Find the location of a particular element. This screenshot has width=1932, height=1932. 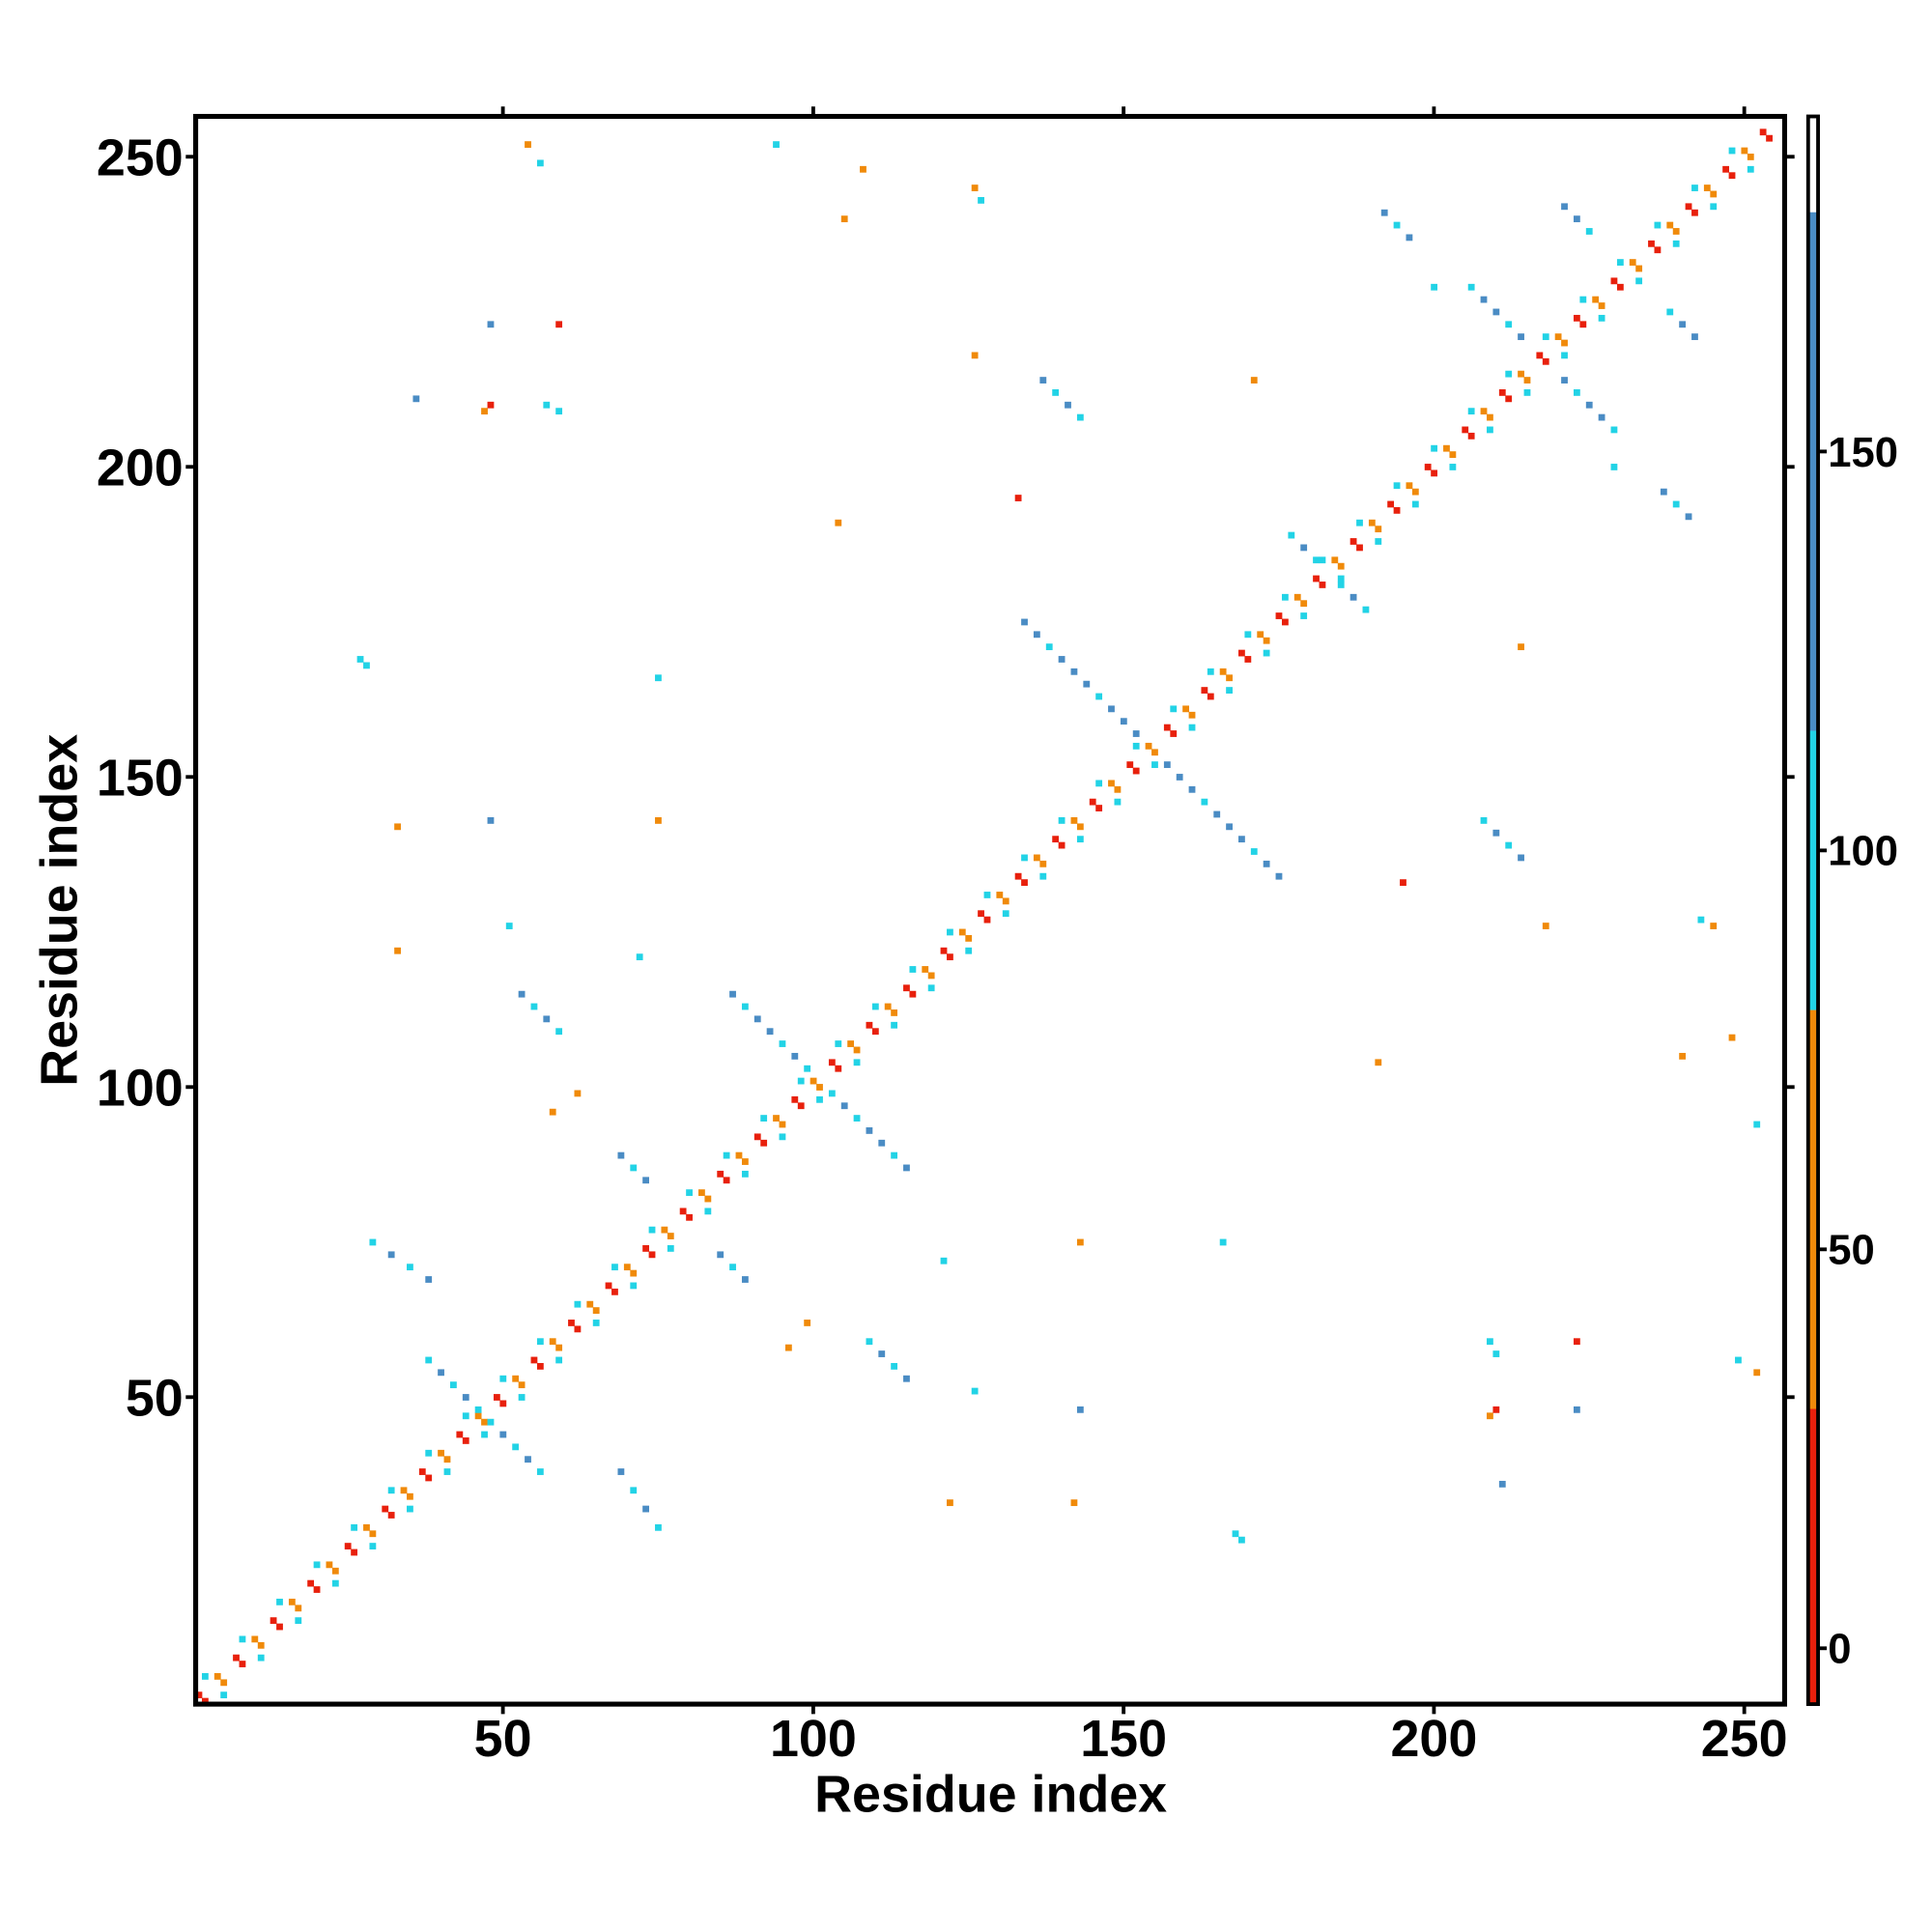

y-tick-label: 50 is located at coordinates (155, 1399).